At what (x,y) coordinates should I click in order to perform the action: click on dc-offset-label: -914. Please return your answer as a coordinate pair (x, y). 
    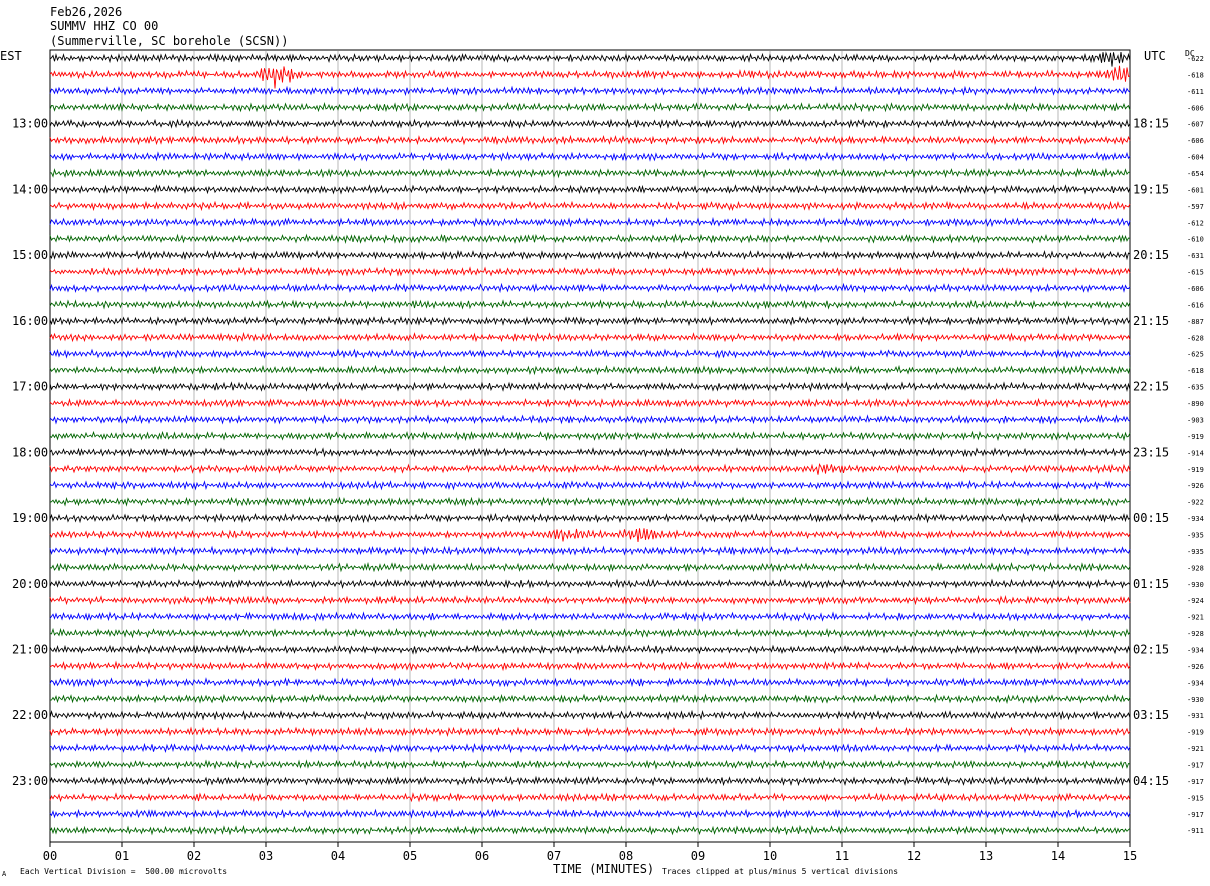
    Looking at the image, I should click on (1195, 453).